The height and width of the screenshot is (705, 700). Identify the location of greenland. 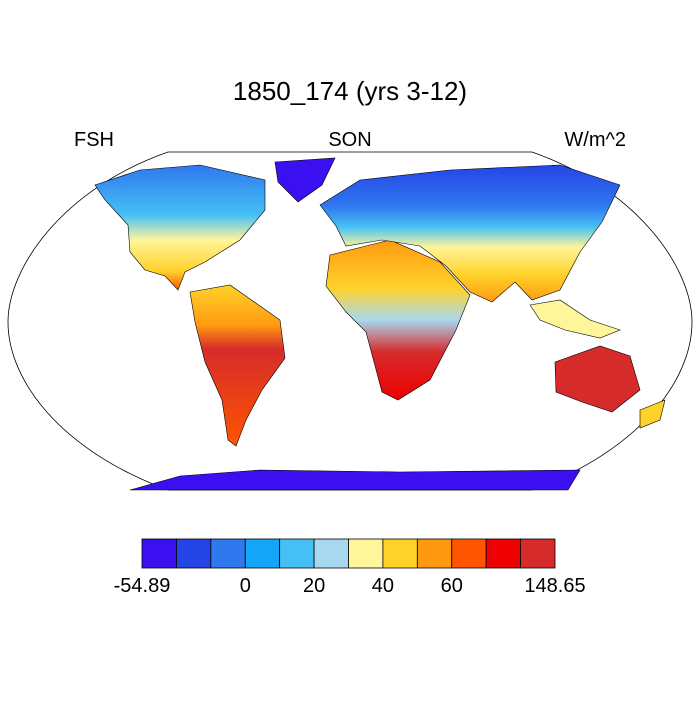
(305, 180).